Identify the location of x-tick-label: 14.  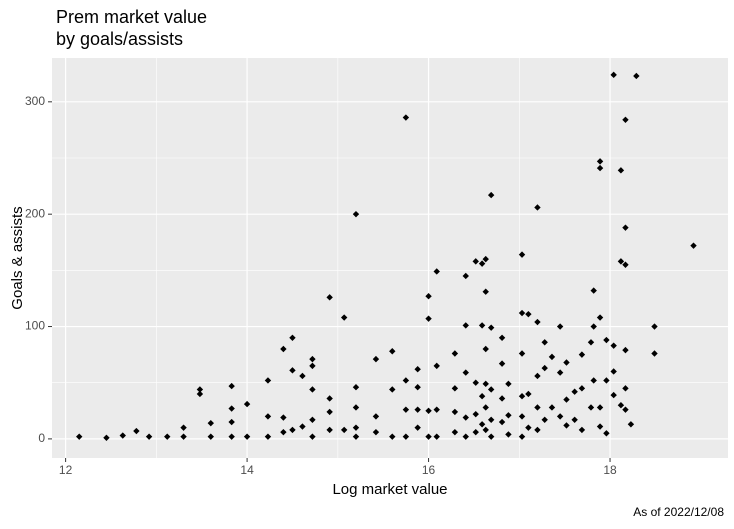
(247, 470).